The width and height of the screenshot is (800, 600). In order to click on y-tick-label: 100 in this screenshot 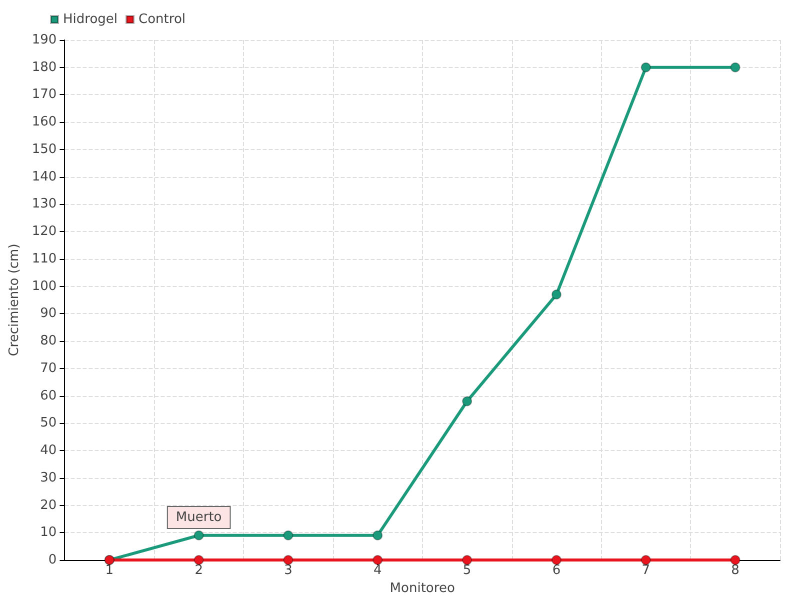, I will do `click(44, 286)`.